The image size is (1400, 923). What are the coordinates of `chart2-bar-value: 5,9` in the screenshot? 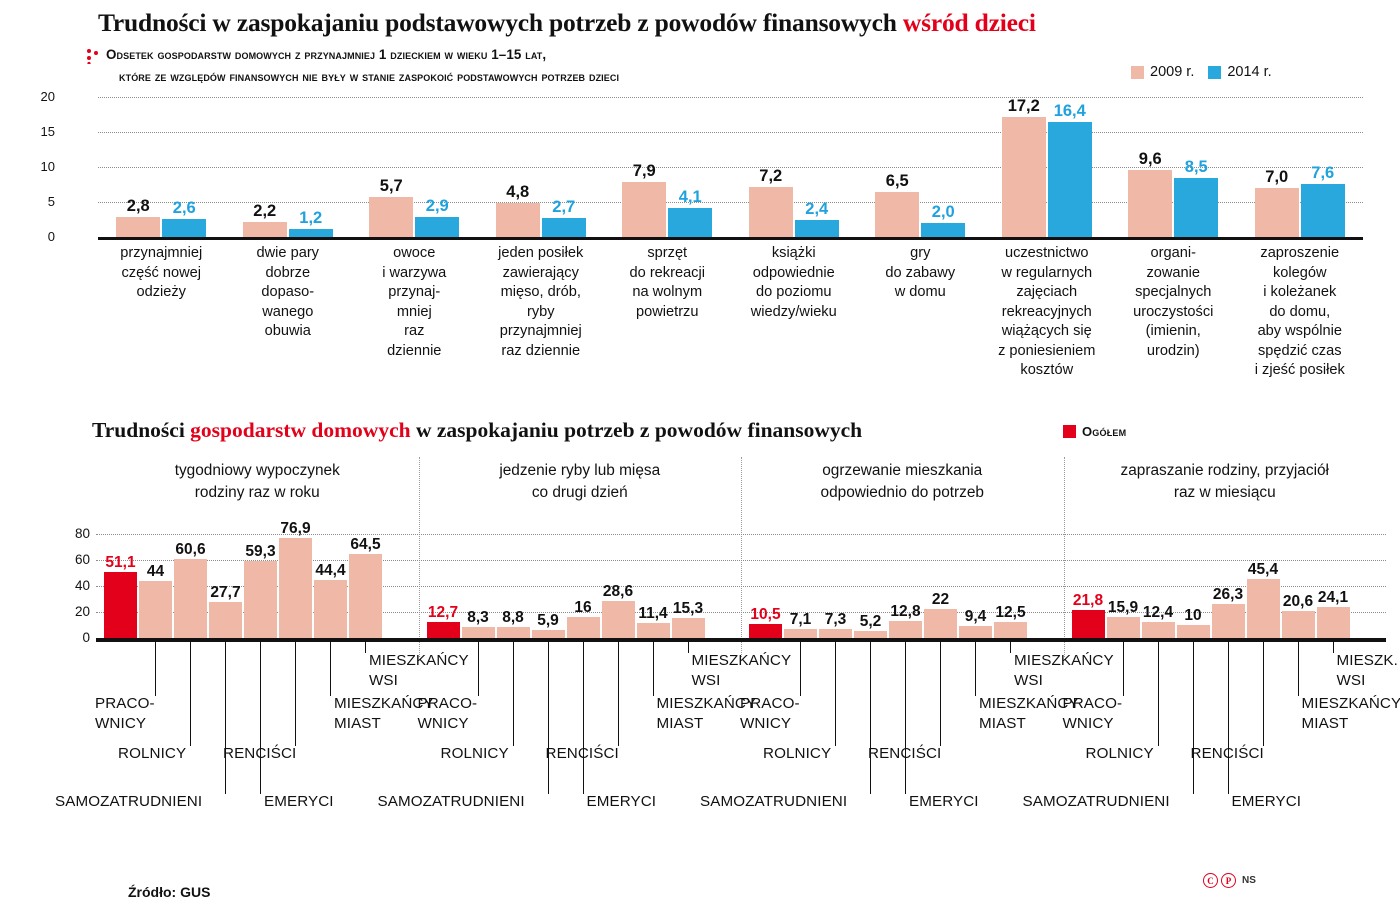 It's located at (548, 621).